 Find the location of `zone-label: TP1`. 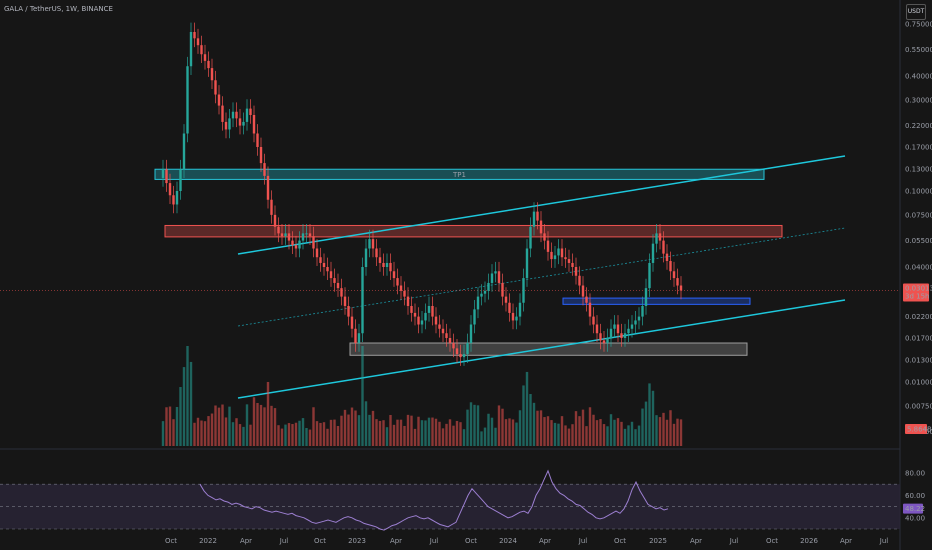

zone-label: TP1 is located at coordinates (459, 175).